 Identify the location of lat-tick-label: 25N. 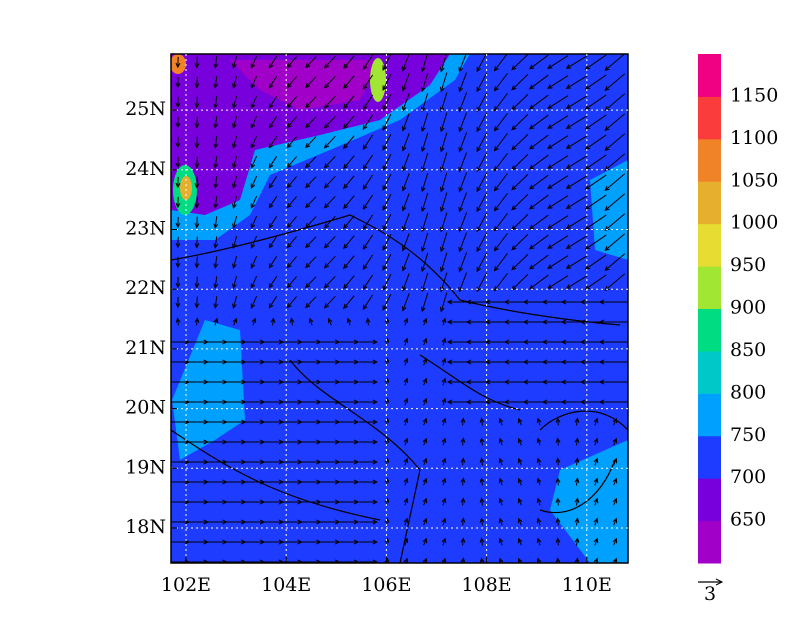
(145, 109).